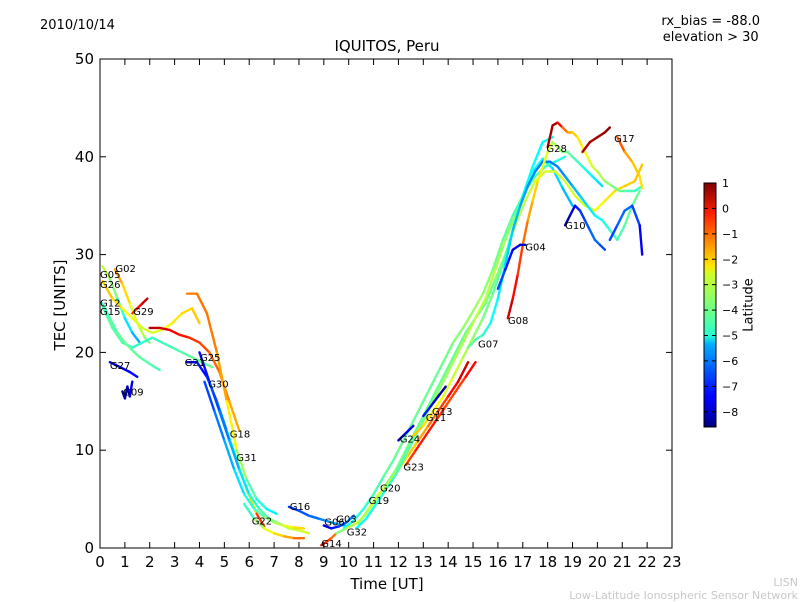  Describe the element at coordinates (145, 301) in the screenshot. I see `trace-G29-segment` at that location.